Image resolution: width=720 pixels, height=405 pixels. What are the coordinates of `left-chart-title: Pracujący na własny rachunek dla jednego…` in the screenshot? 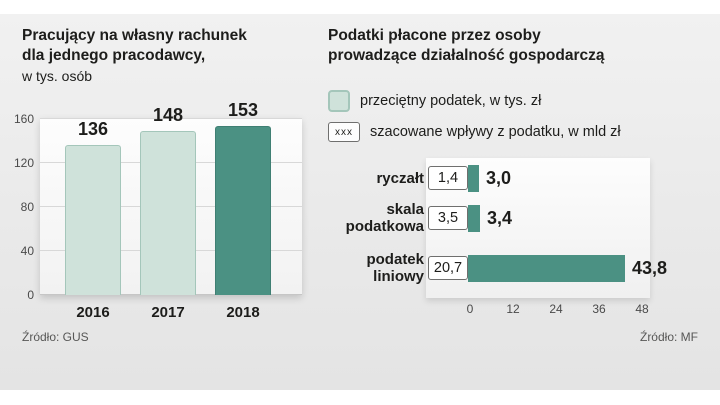 It's located at (167, 46).